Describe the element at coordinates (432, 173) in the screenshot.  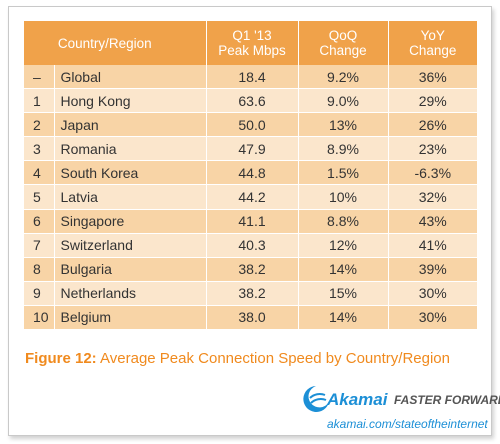
I see `yoy-cell: -6.3%` at that location.